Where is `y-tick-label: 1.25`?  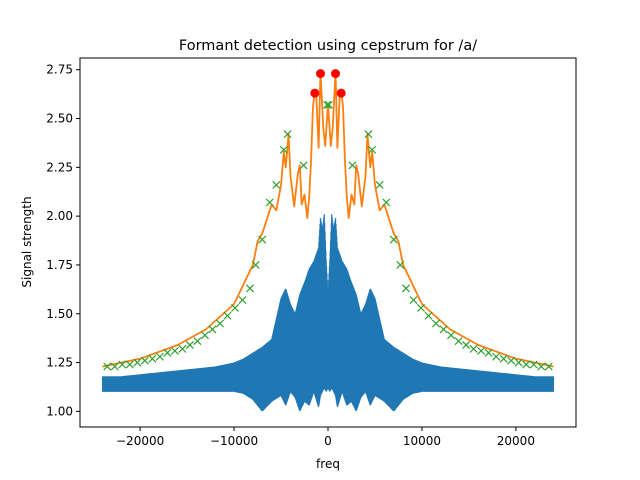 y-tick-label: 1.25 is located at coordinates (59, 363).